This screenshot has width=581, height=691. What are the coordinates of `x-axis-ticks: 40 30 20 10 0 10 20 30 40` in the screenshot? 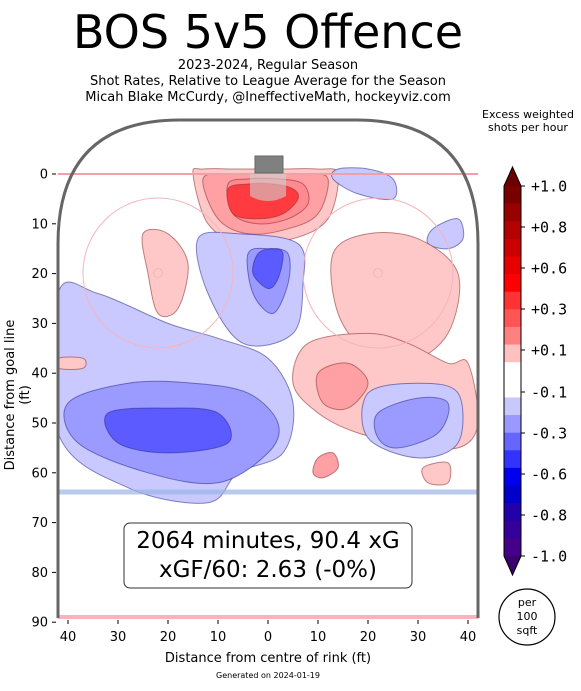 It's located at (268, 632).